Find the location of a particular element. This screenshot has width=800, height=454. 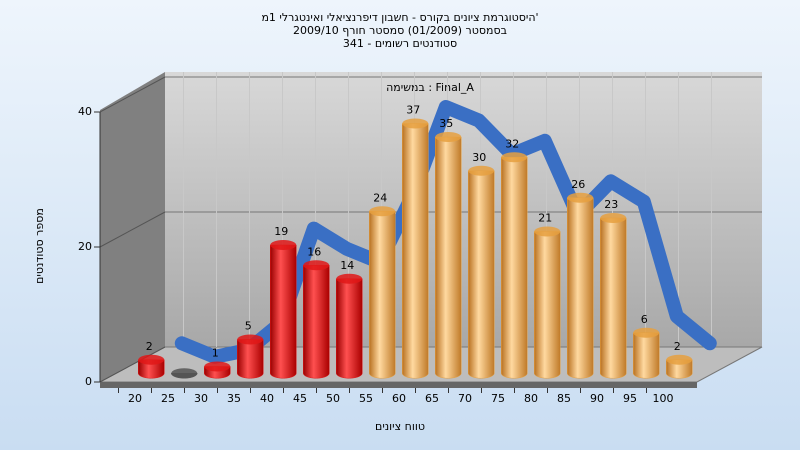

value-label: 19 is located at coordinates (281, 231).